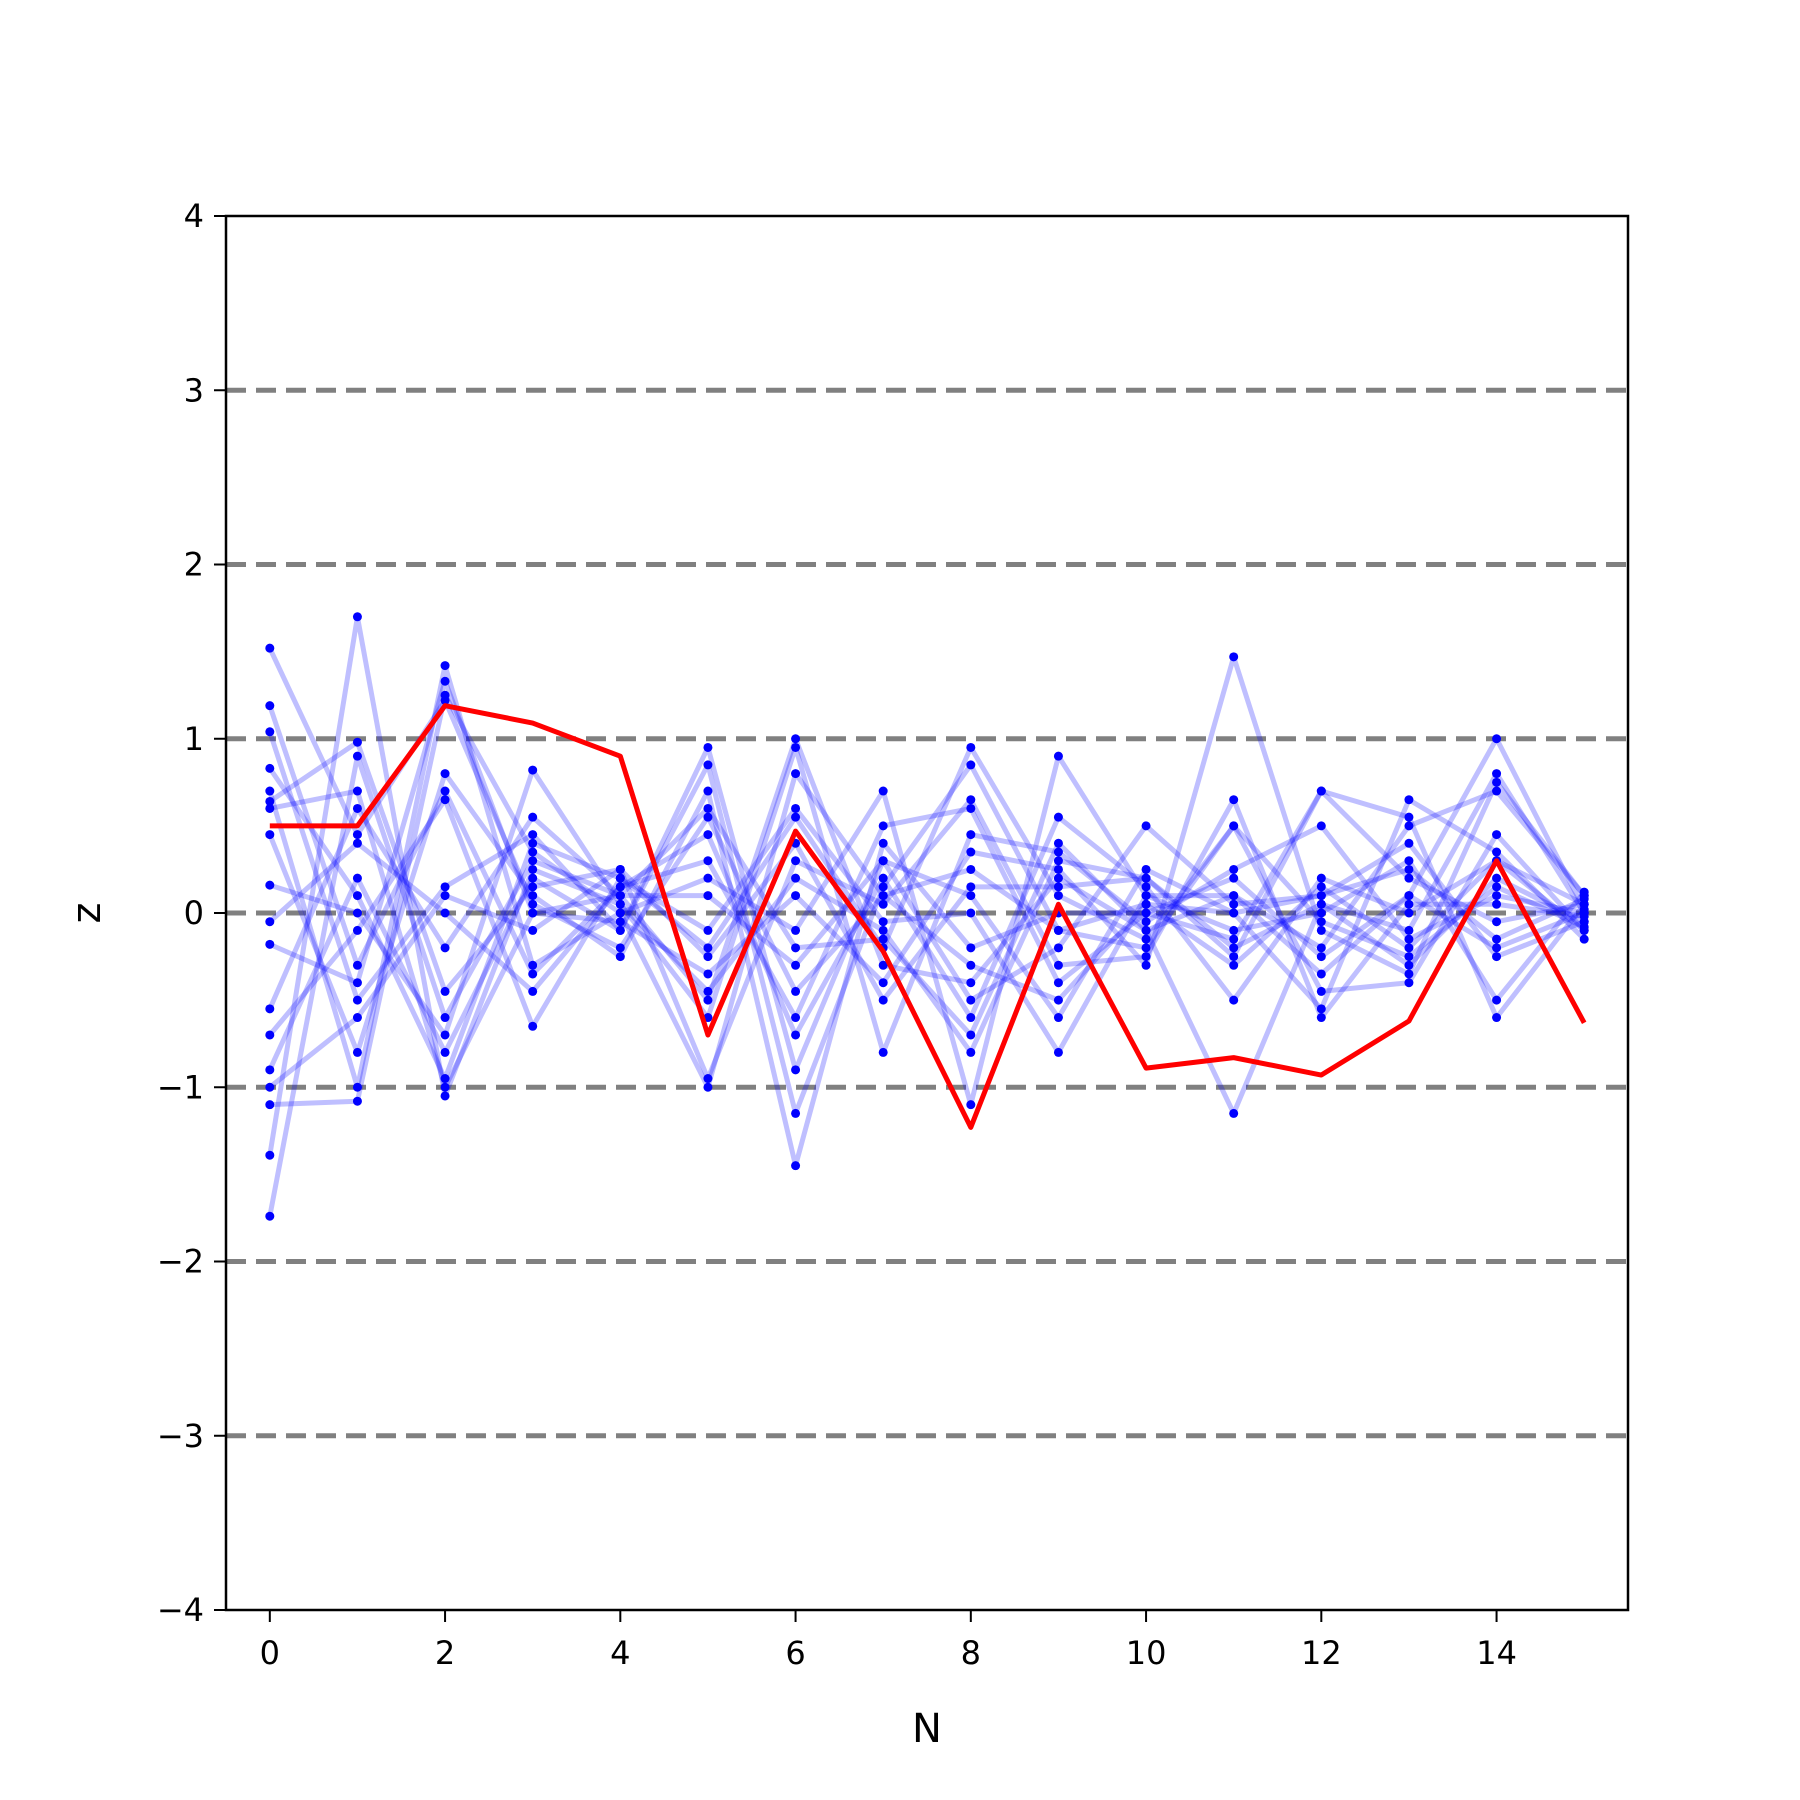 This screenshot has height=1800, width=1800. What do you see at coordinates (194, 390) in the screenshot?
I see `y-tick-label: 3` at bounding box center [194, 390].